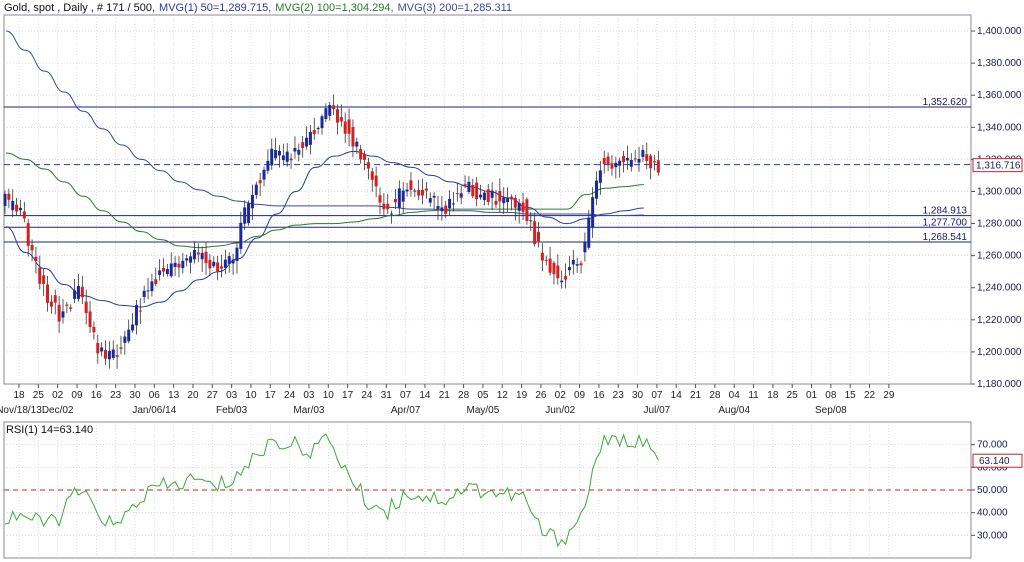 The height and width of the screenshot is (562, 1024). Describe the element at coordinates (21, 410) in the screenshot. I see `month-label: Nov/18/13` at that location.